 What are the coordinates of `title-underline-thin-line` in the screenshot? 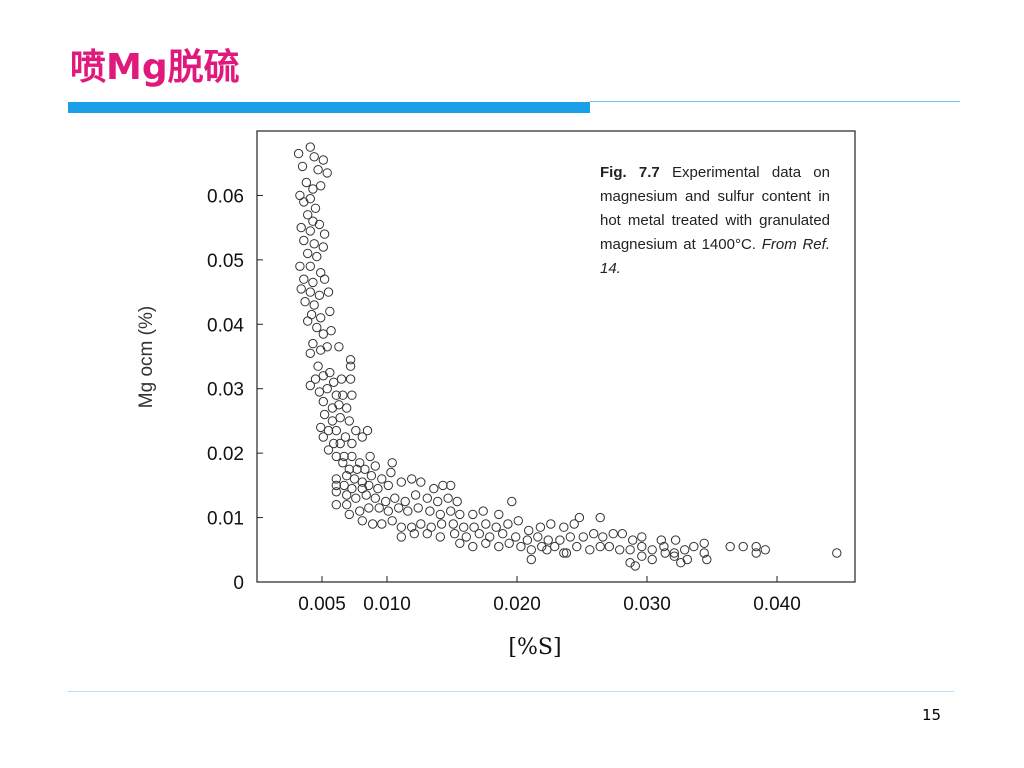 It's located at (775, 101).